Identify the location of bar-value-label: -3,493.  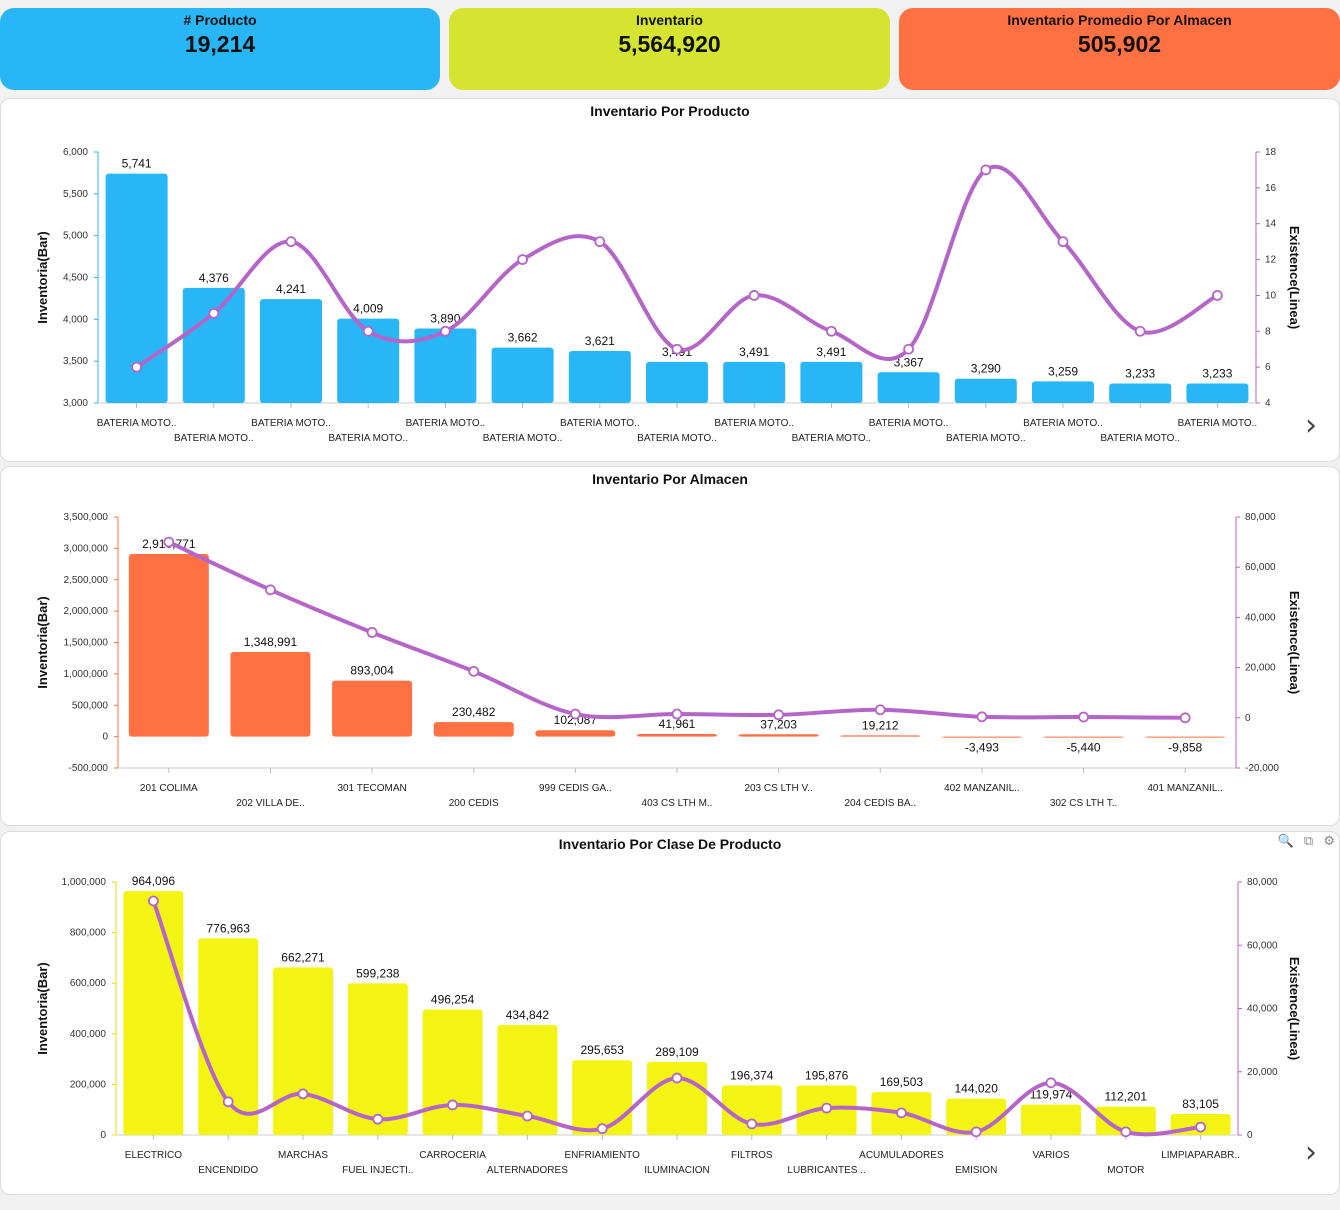
(982, 748).